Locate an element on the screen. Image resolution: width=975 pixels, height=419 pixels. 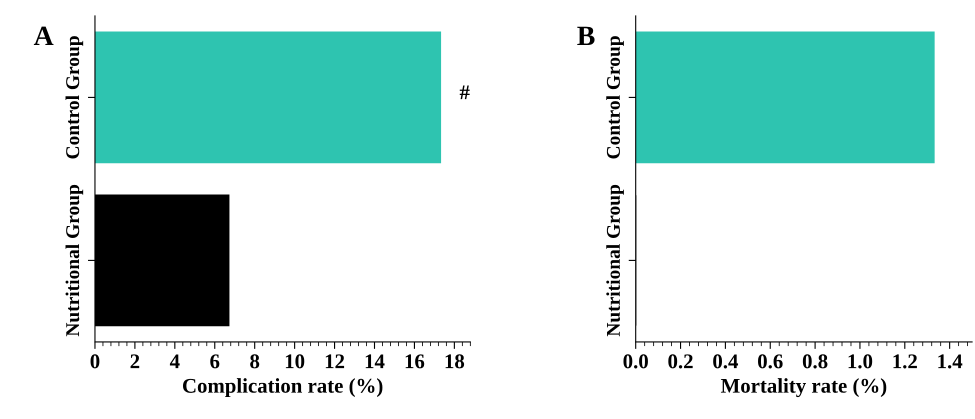
x-tick-label: 0.0 is located at coordinates (635, 361).